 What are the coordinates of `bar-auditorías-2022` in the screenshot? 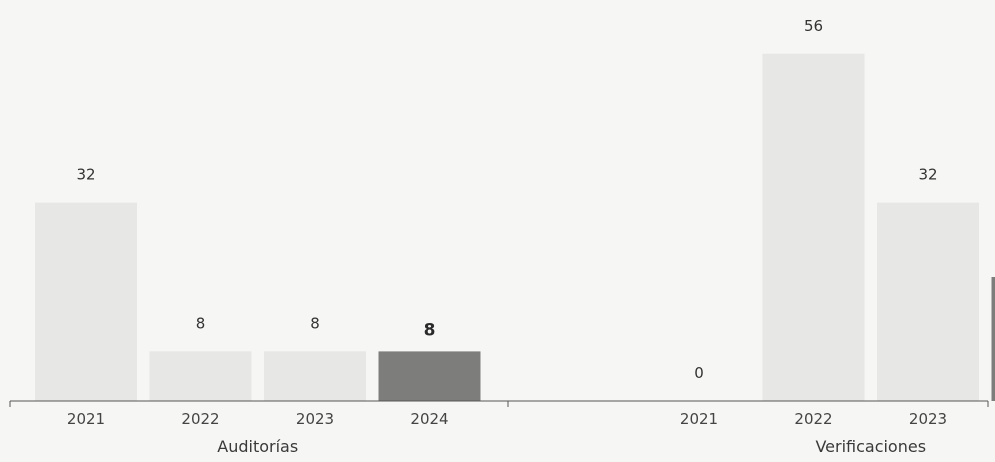 It's located at (200, 376).